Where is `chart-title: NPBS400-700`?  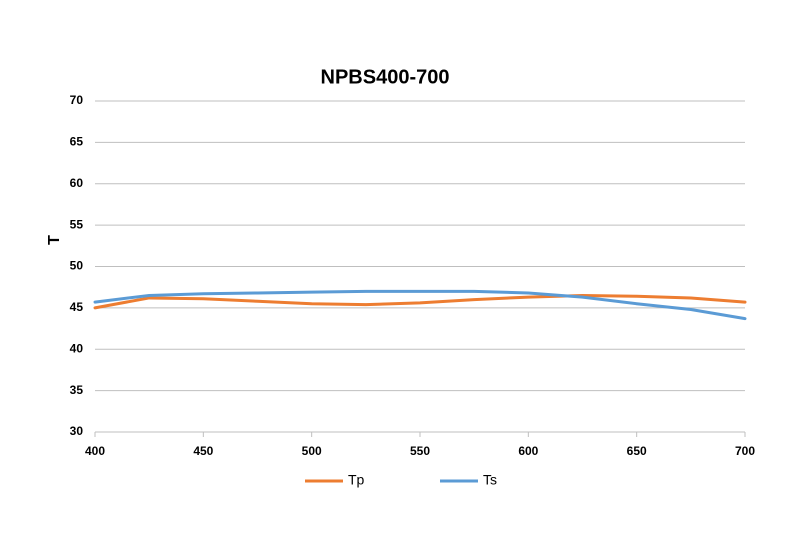
chart-title: NPBS400-700 is located at coordinates (385, 77).